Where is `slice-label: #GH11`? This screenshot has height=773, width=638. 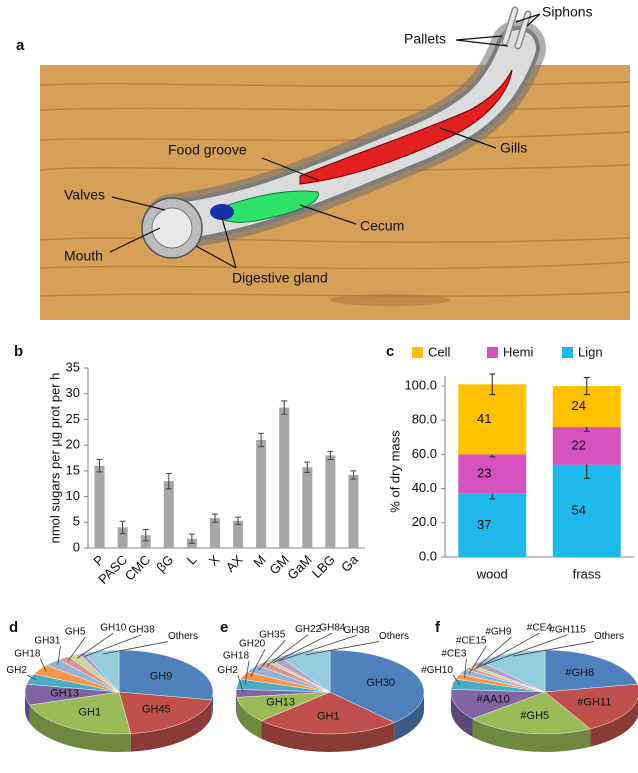
slice-label: #GH11 is located at coordinates (594, 702).